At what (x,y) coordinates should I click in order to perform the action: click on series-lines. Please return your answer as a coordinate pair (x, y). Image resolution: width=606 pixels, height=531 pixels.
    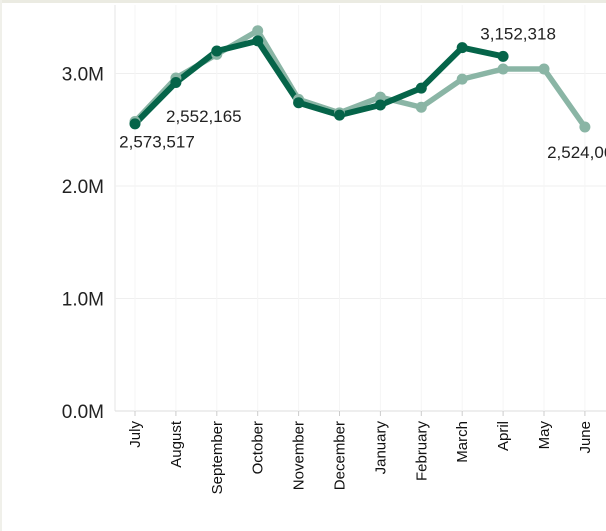
    Looking at the image, I should click on (360, 79).